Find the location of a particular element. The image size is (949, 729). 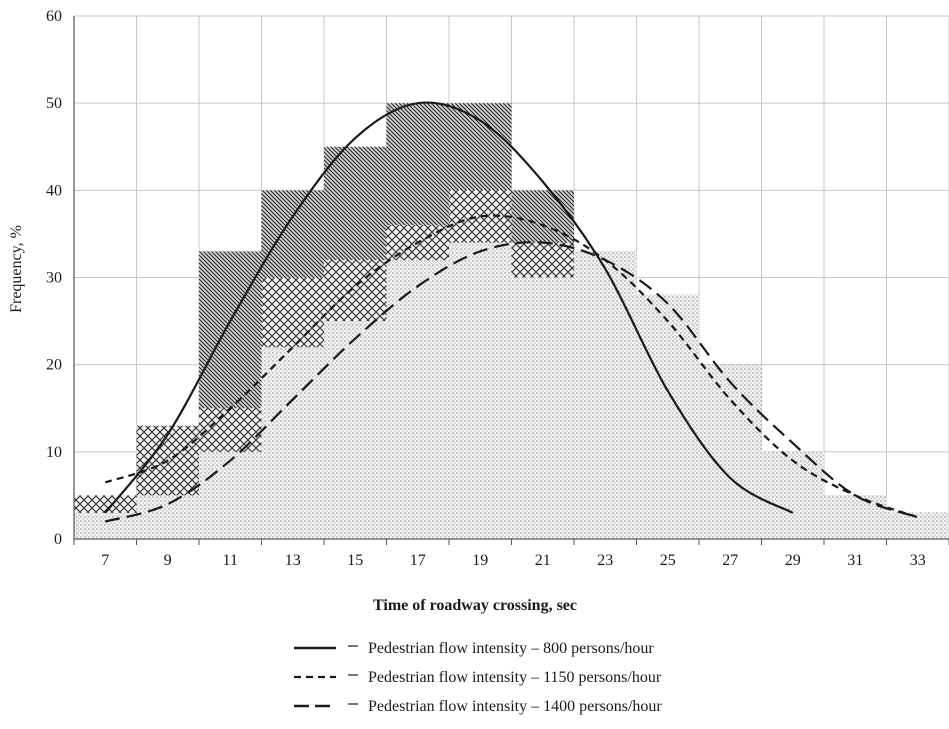

legend-solid-line-symbol is located at coordinates (326, 647).